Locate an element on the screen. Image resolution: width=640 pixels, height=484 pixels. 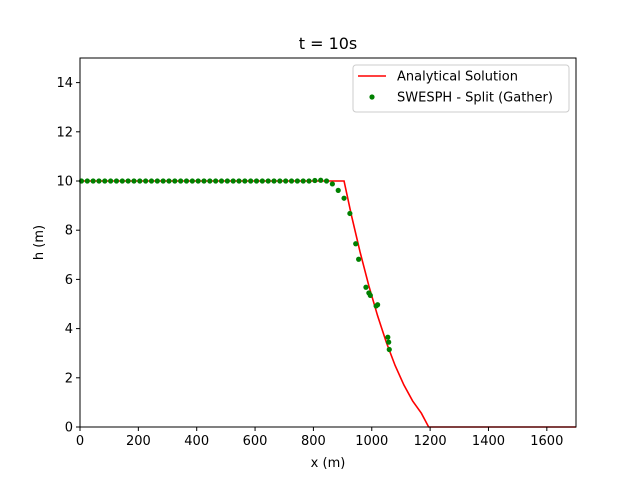
x-tick-label: 200 is located at coordinates (138, 441).